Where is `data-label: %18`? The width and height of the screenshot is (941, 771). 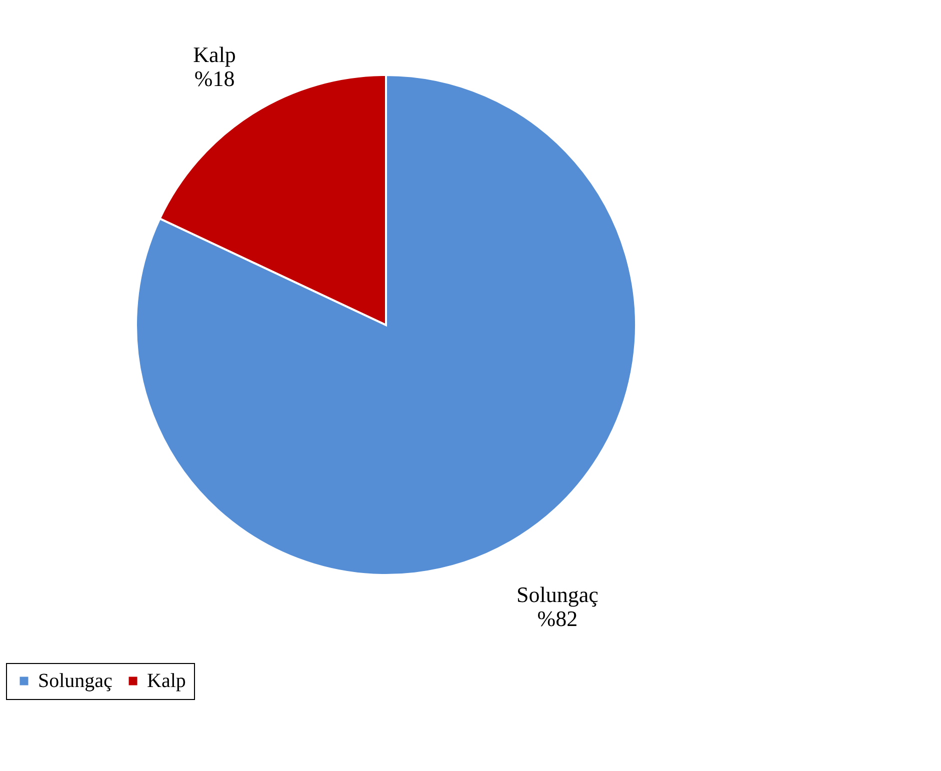 data-label: %18 is located at coordinates (214, 78).